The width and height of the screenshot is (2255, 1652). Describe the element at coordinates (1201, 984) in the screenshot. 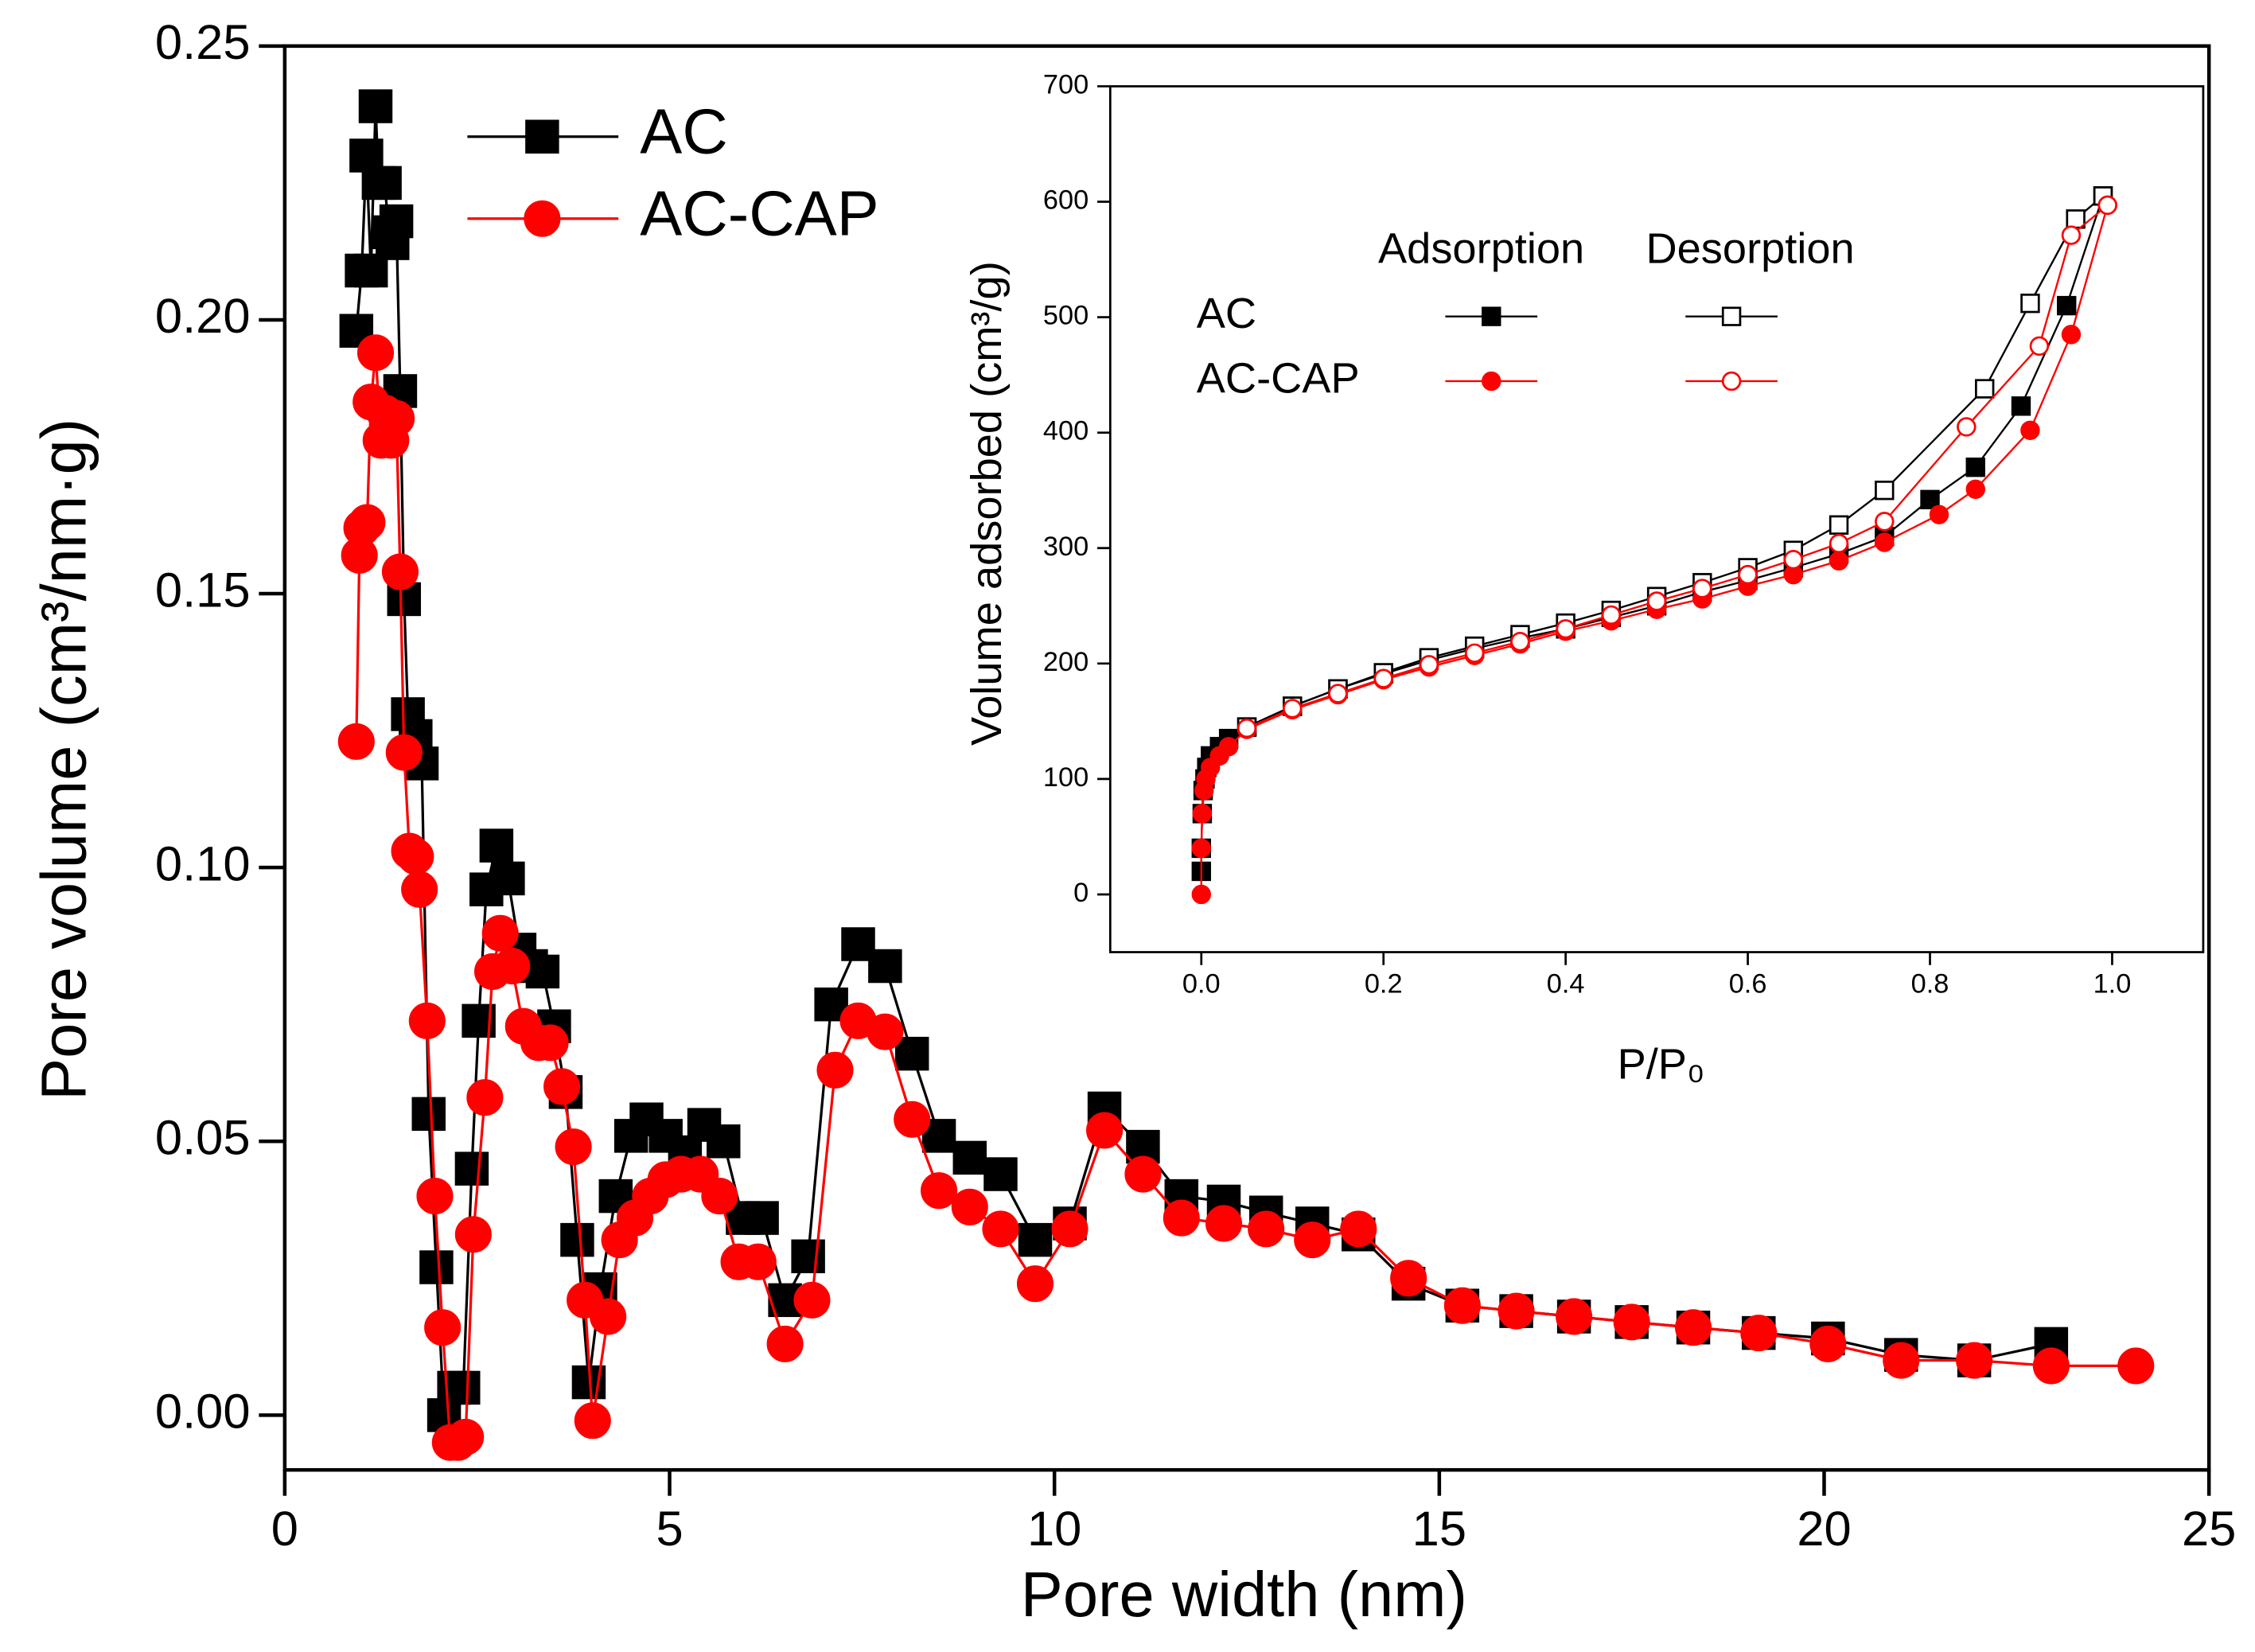

I see `x-tick-label: 0.0` at that location.